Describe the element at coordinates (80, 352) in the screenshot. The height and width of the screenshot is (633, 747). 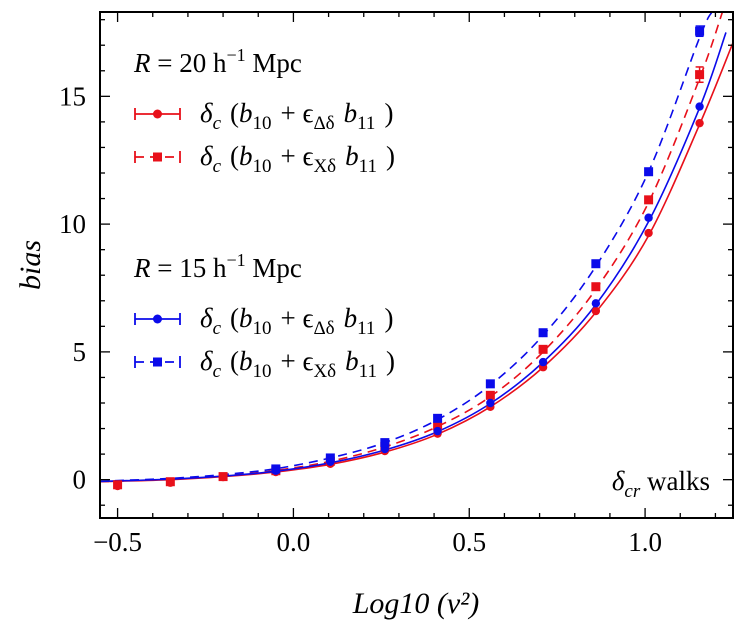
I see `y-tick-label: 5` at that location.